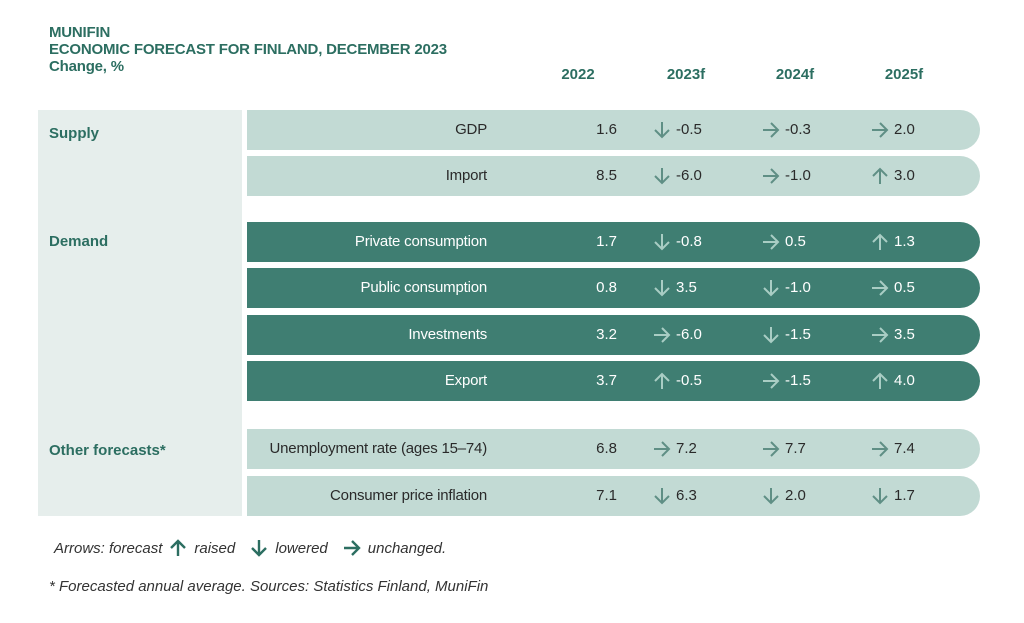 Image resolution: width=1024 pixels, height=623 pixels. I want to click on row-label: GDP, so click(471, 129).